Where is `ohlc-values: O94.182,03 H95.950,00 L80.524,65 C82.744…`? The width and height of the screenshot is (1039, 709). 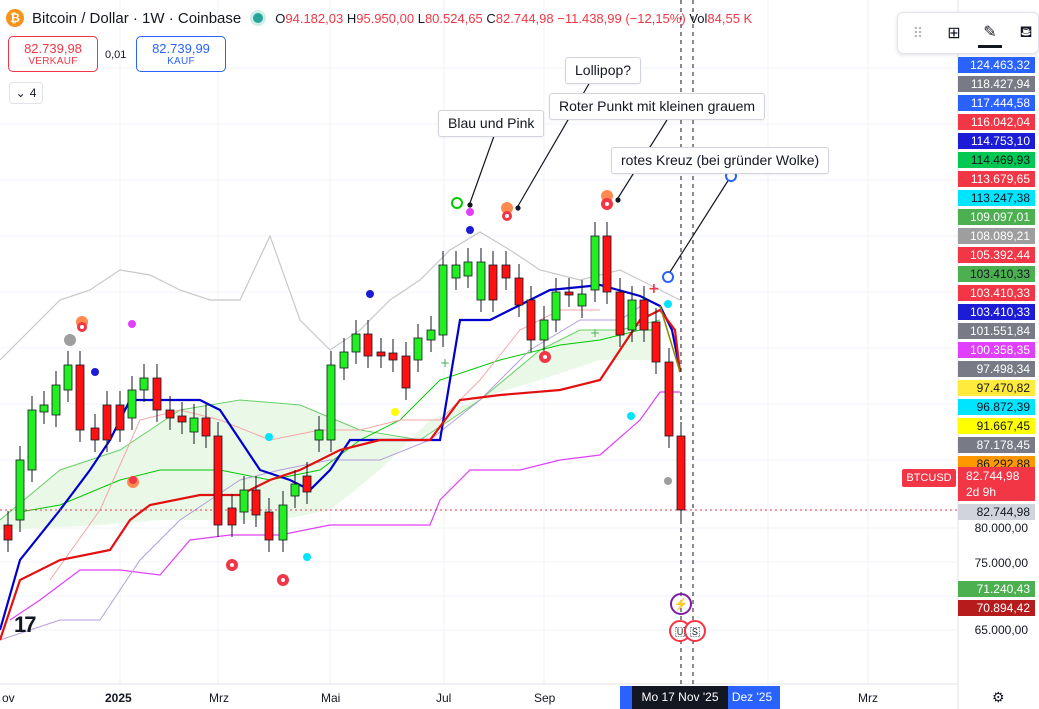 ohlc-values: O94.182,03 H95.950,00 L80.524,65 C82.744… is located at coordinates (514, 18).